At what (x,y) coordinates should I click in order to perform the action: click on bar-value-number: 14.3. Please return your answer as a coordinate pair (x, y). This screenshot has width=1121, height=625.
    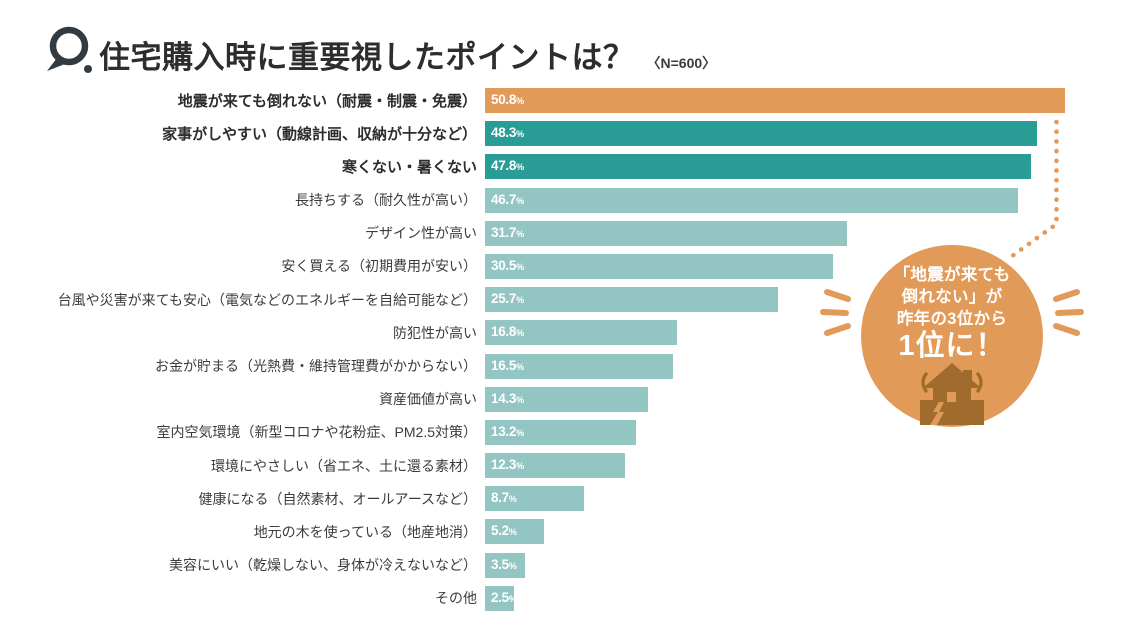
    Looking at the image, I should click on (504, 398).